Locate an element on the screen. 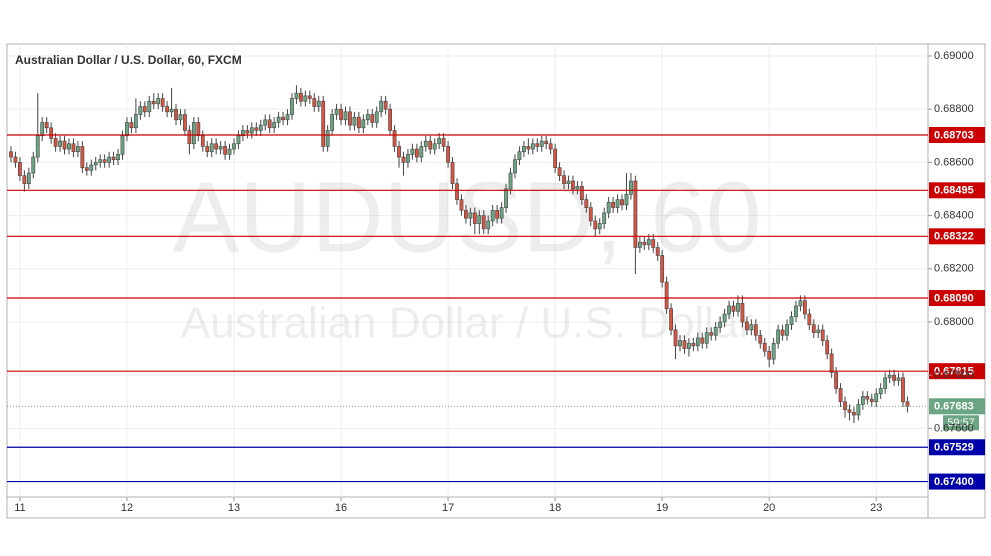 The height and width of the screenshot is (556, 991). y-tick-label: 0.69000 is located at coordinates (954, 56).